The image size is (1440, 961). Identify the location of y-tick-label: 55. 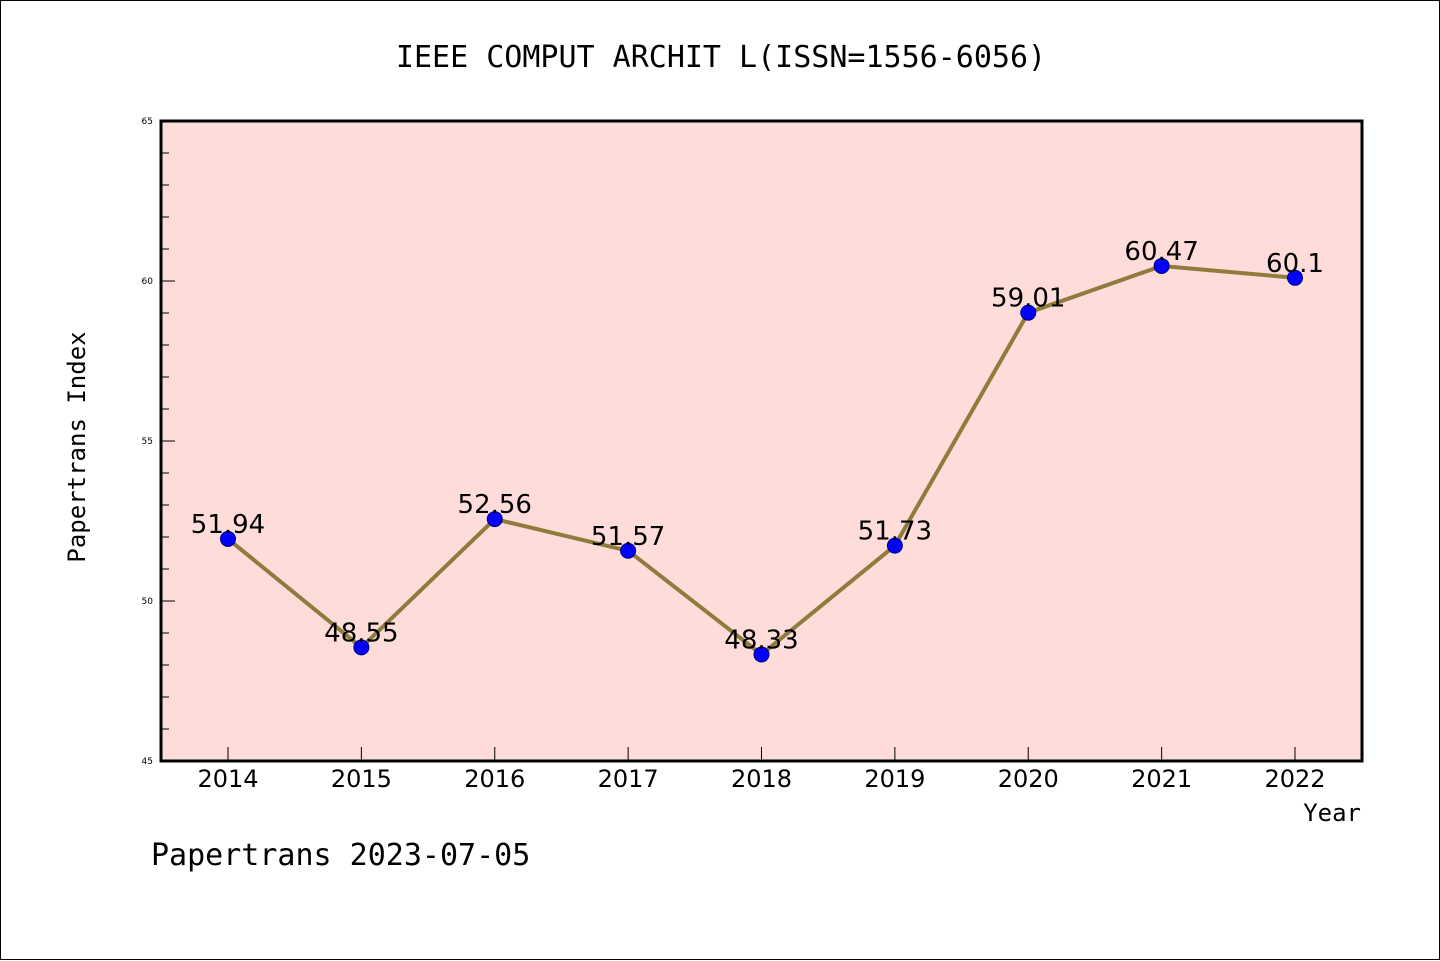
(147, 442).